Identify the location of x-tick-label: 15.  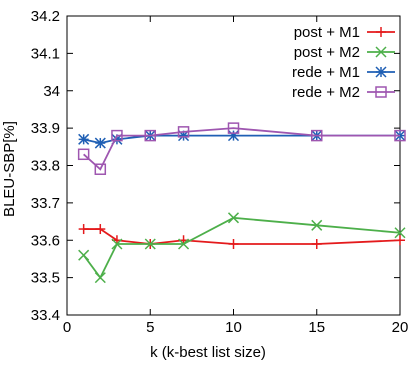
(316, 327).